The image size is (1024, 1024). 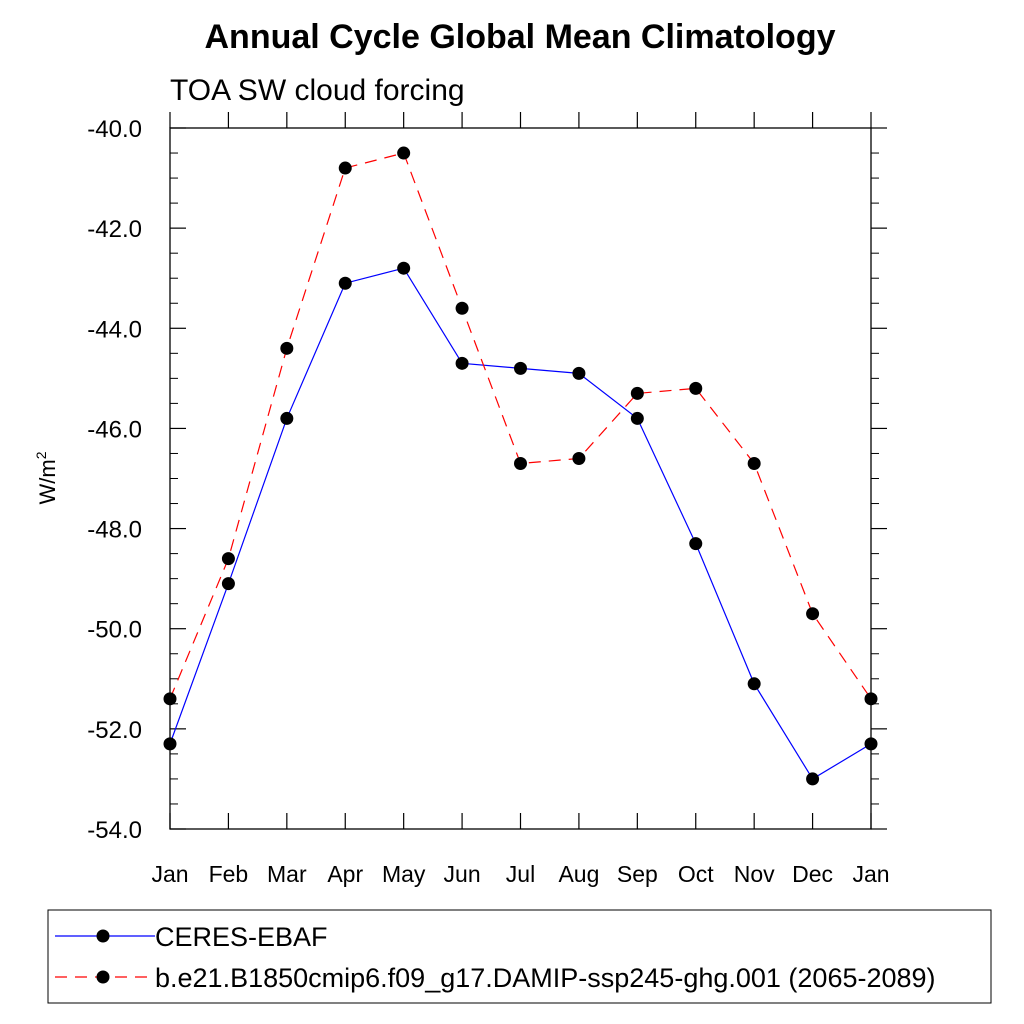 I want to click on y-axis-label-superscript: 2, so click(x=41, y=455).